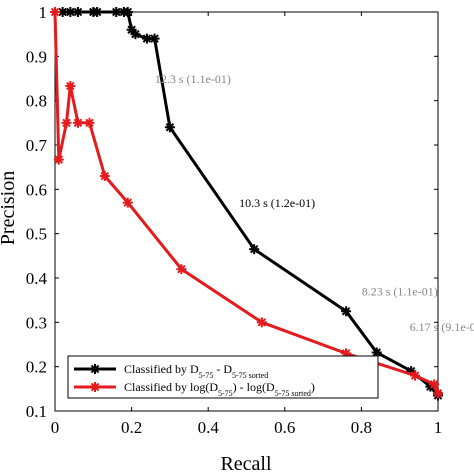 The width and height of the screenshot is (474, 474). I want to click on annotation-label: 10.3 s (1.2e-01), so click(277, 203).